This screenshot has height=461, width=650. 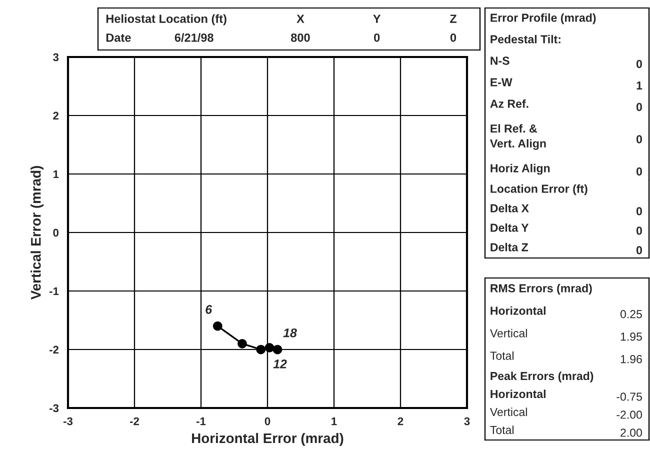 What do you see at coordinates (509, 208) in the screenshot?
I see `category-label: Delta X` at bounding box center [509, 208].